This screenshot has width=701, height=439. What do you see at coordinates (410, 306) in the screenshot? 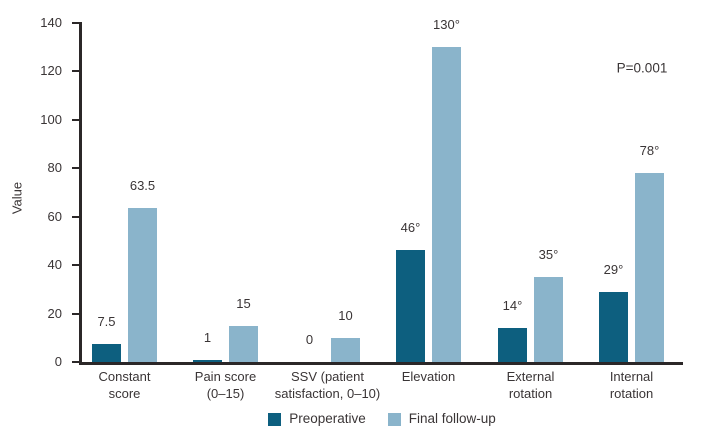
I see `bar-preoperative-elevation` at bounding box center [410, 306].